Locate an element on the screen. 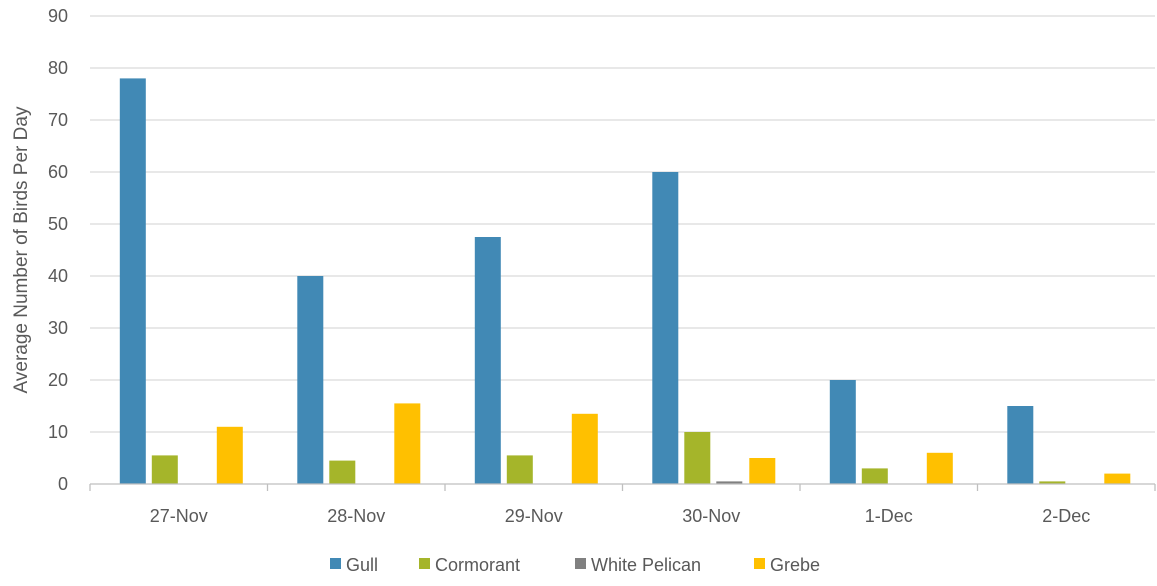 The width and height of the screenshot is (1157, 586). y-tick-label: 40 is located at coordinates (58, 276).